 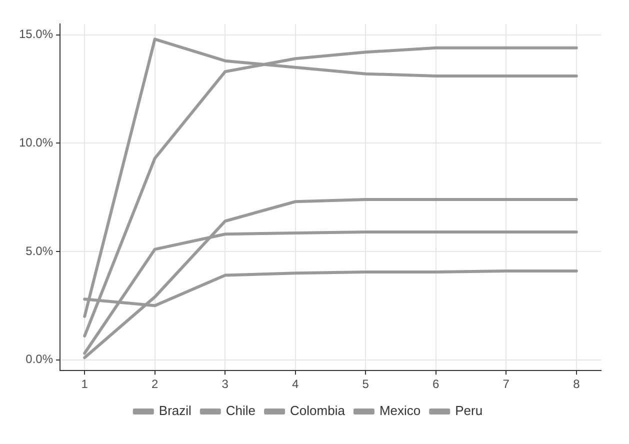 What do you see at coordinates (469, 410) in the screenshot?
I see `legend-label: Peru` at bounding box center [469, 410].